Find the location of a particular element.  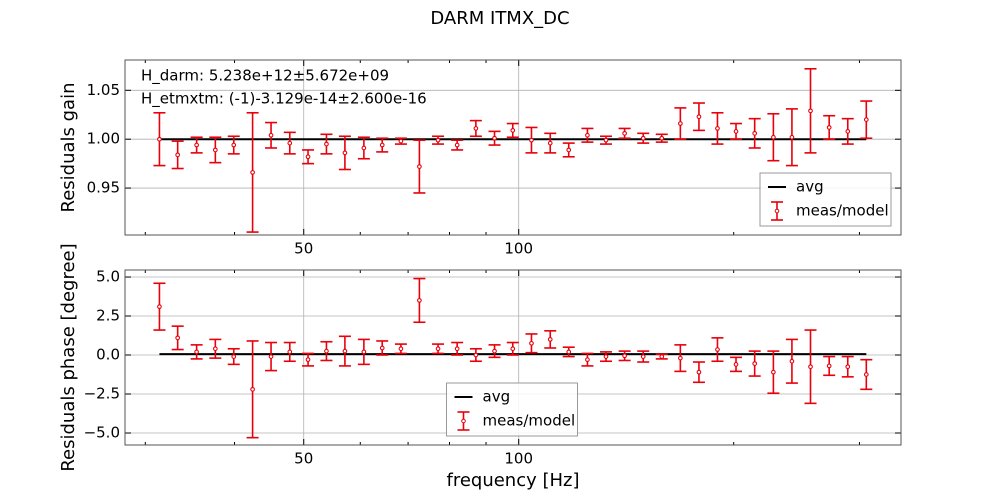

y-tick-label: 0.0 is located at coordinates (108, 355).